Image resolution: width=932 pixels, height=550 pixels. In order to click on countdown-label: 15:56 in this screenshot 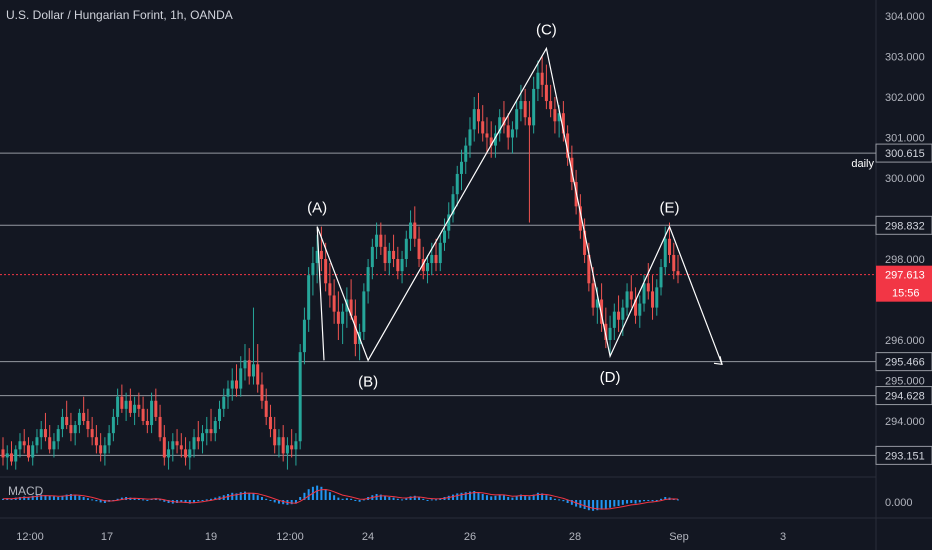, I will do `click(906, 294)`.